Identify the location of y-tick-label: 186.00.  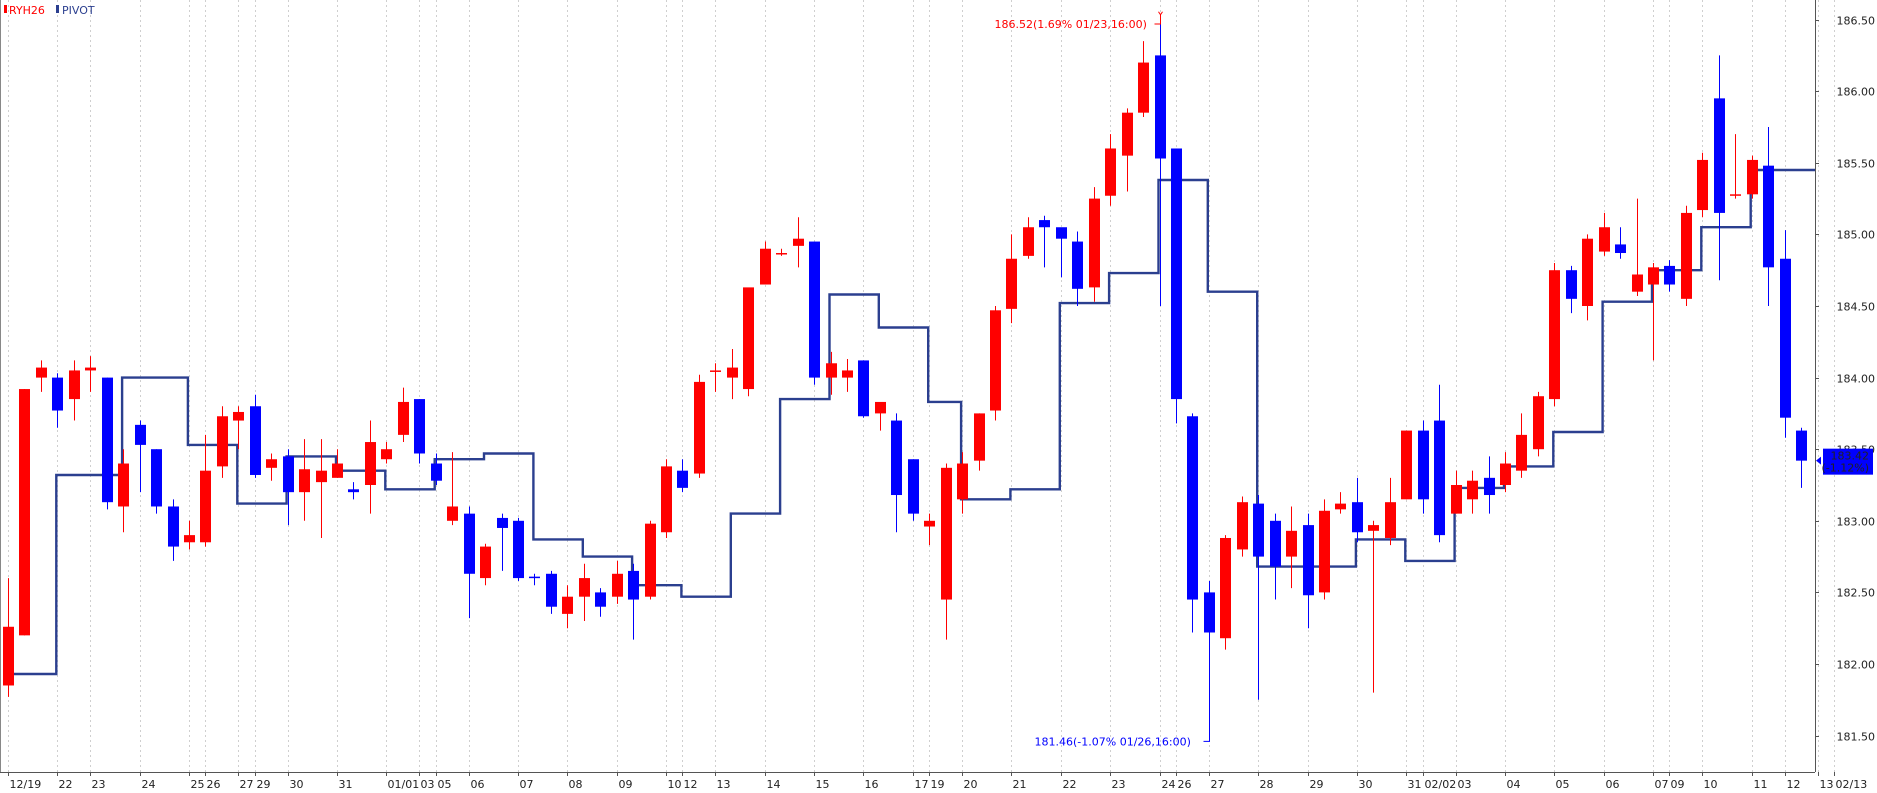
(1856, 92).